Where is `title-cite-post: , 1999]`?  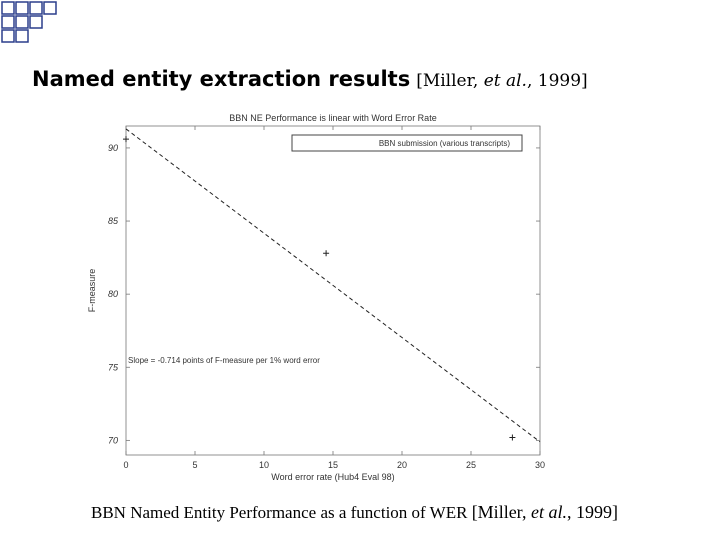
title-cite-post: , 1999] is located at coordinates (557, 81).